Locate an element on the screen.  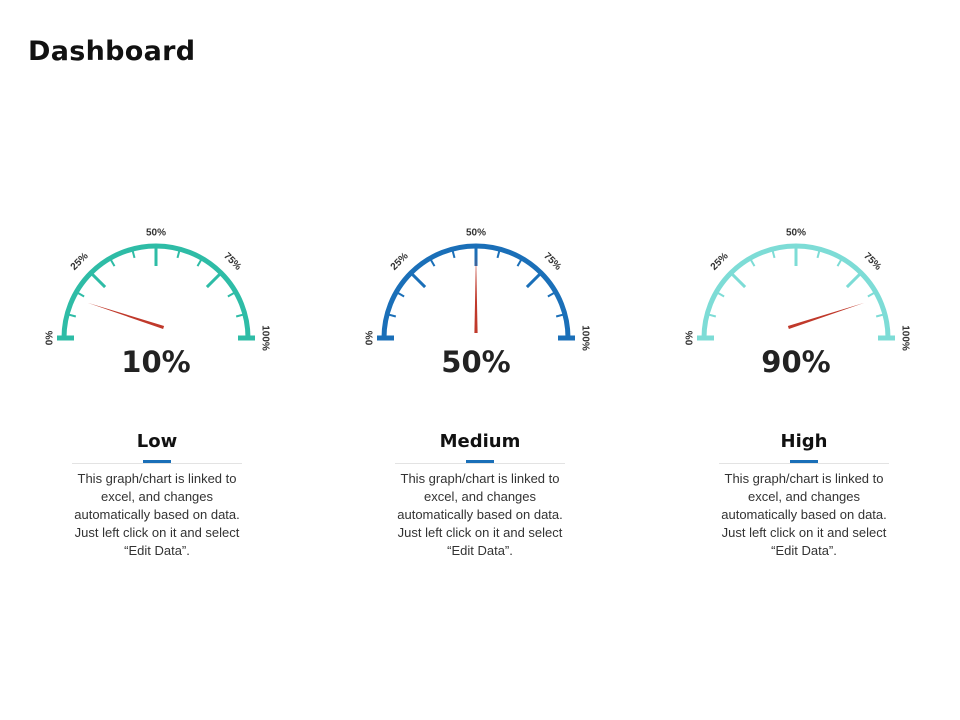
card-title: Medium is located at coordinates (480, 441).